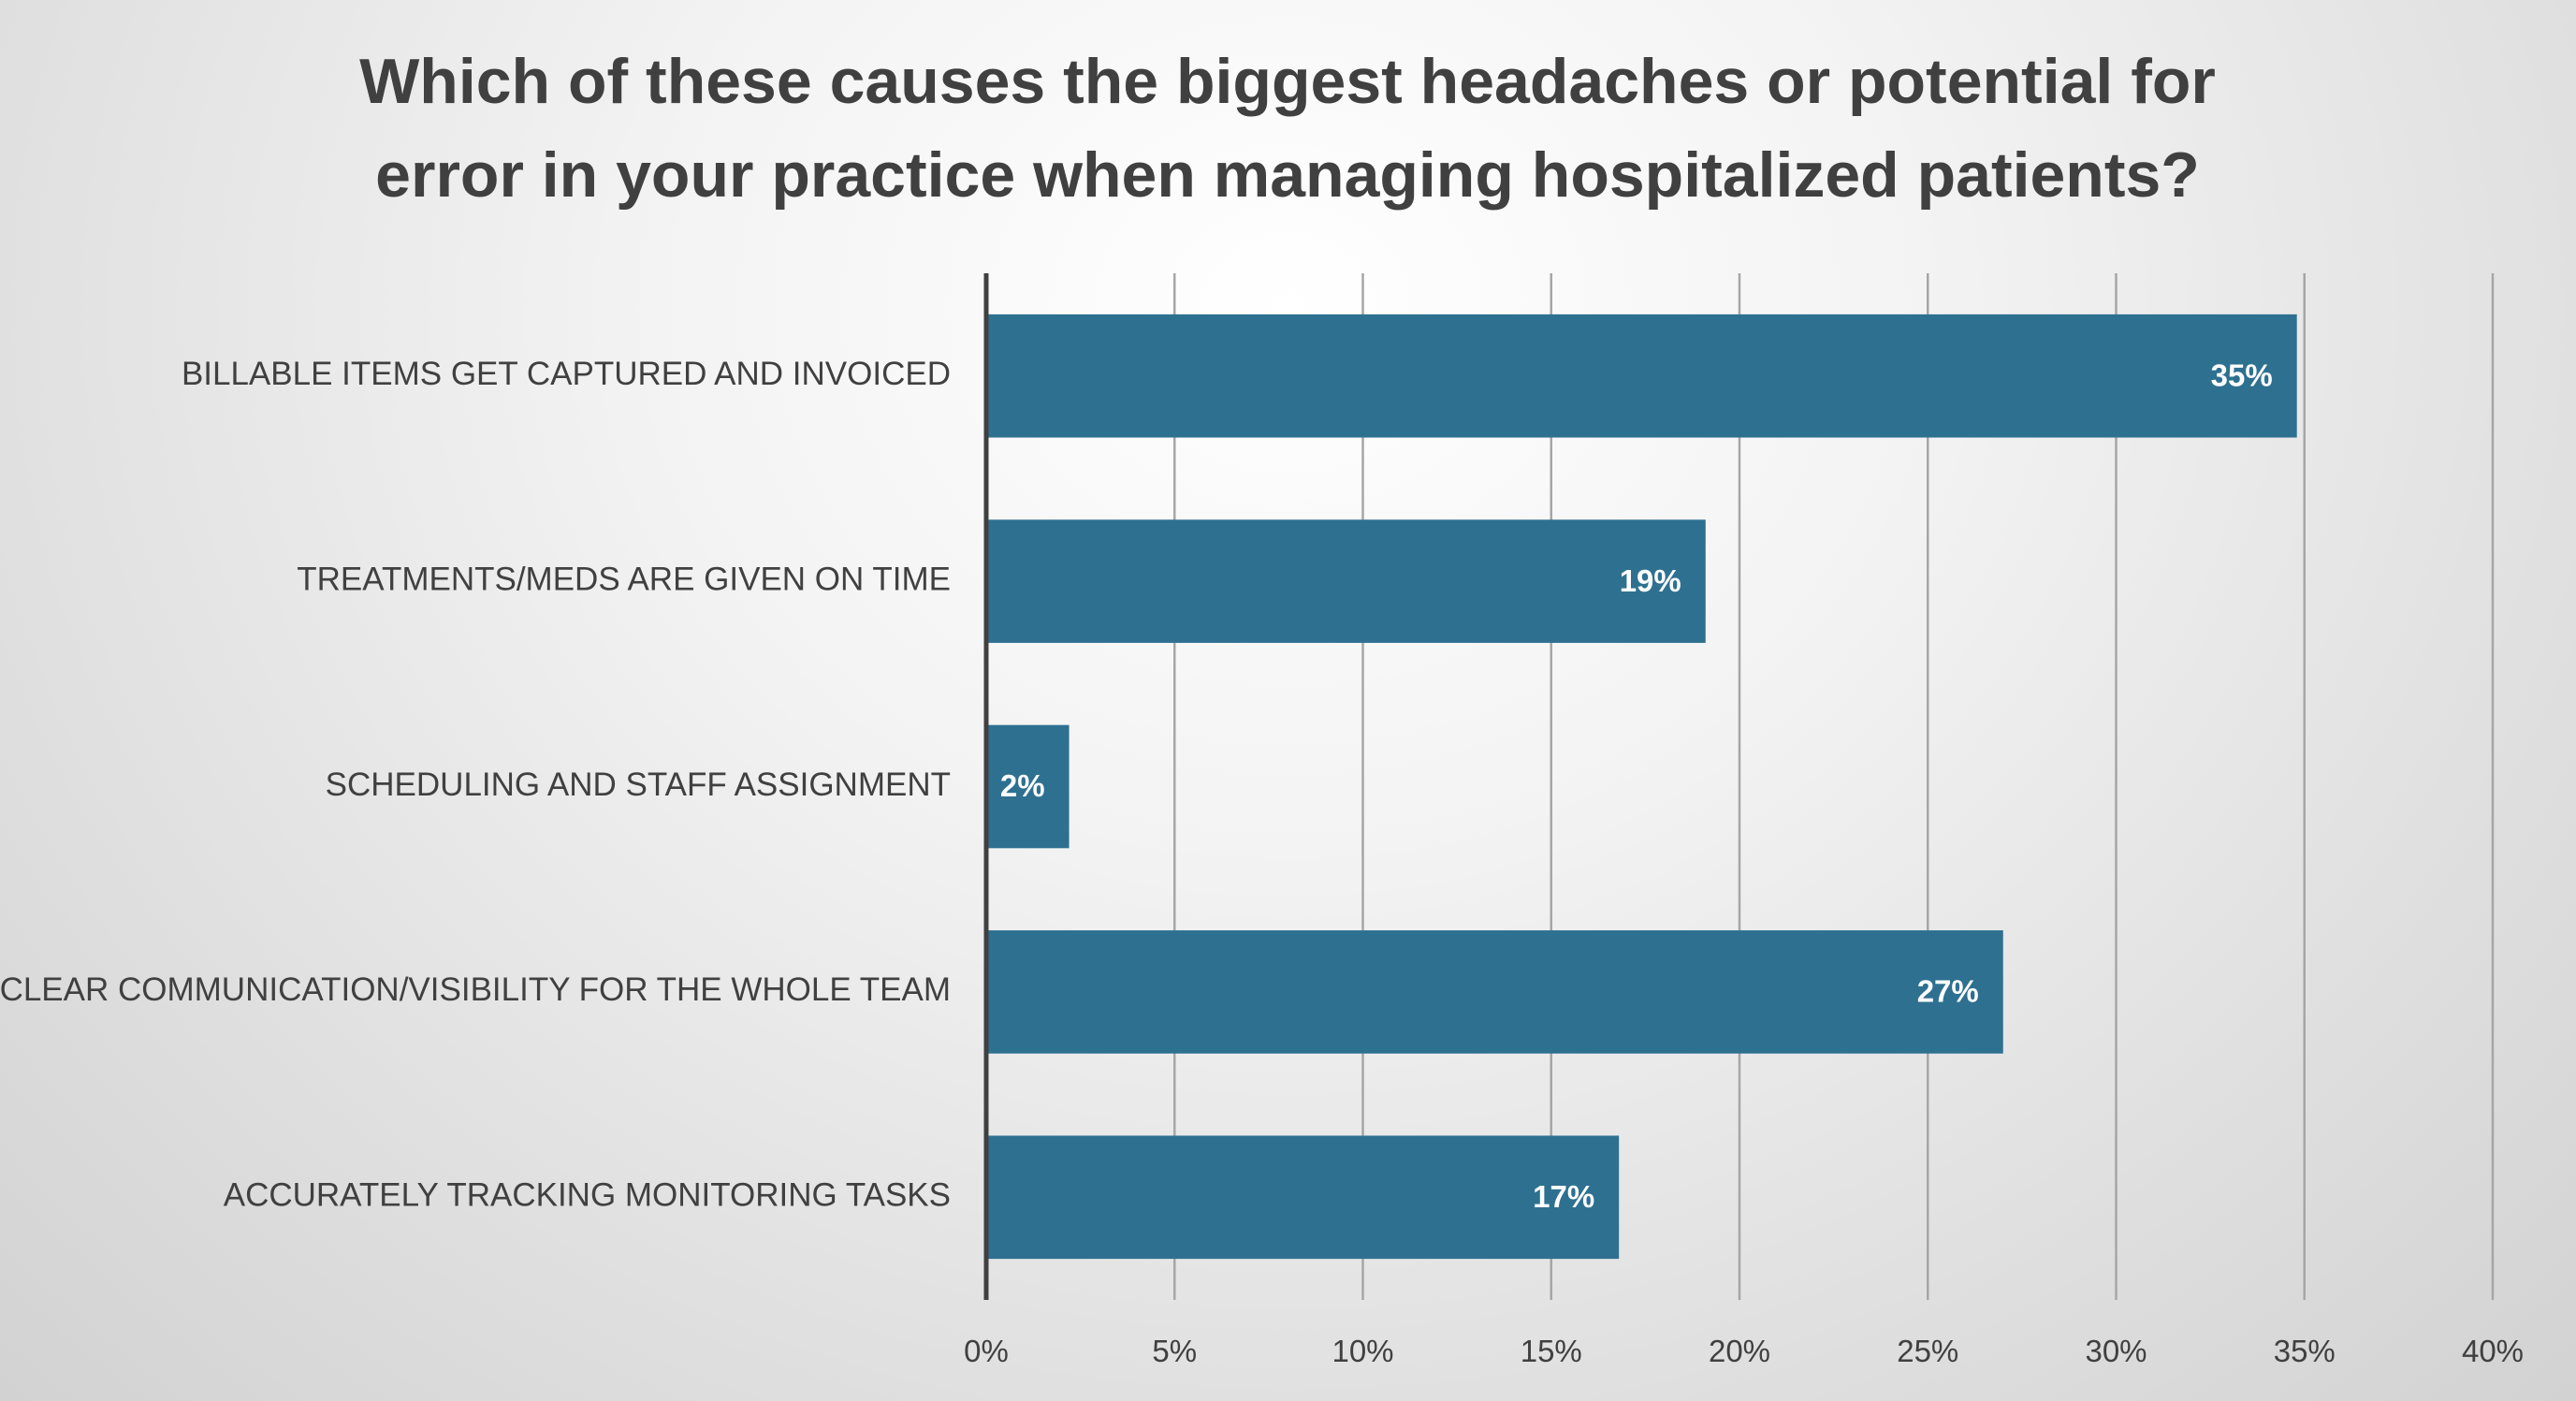 The image size is (2576, 1401). I want to click on data-label: 27%, so click(1948, 992).